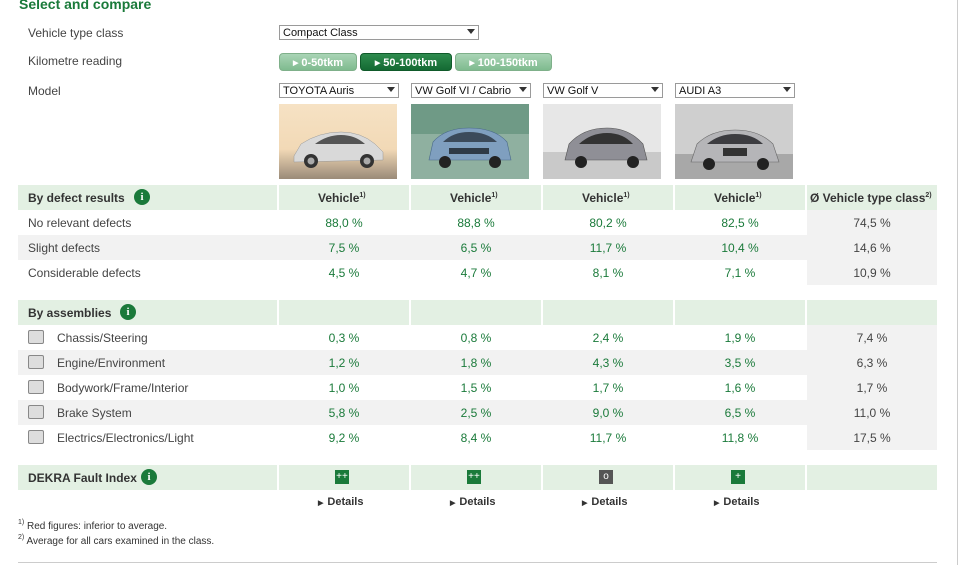 The height and width of the screenshot is (565, 961). I want to click on brake-icon, so click(36, 412).